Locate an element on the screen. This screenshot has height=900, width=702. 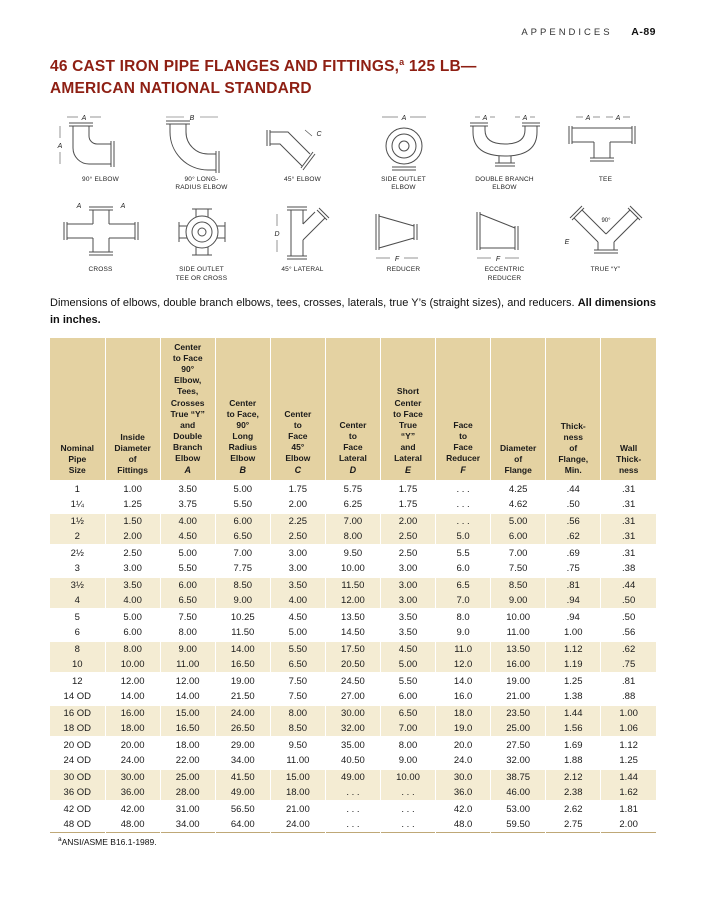
value-cell: .94 is located at coordinates (573, 617).